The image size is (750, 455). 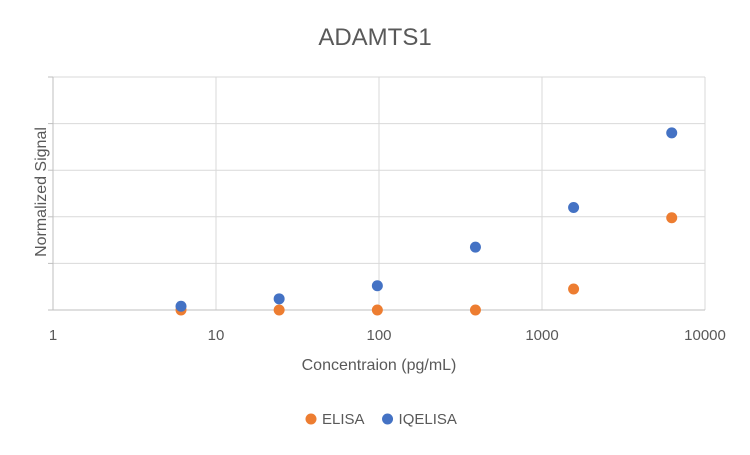 What do you see at coordinates (388, 419) in the screenshot?
I see `legend-marker-iqelisa` at bounding box center [388, 419].